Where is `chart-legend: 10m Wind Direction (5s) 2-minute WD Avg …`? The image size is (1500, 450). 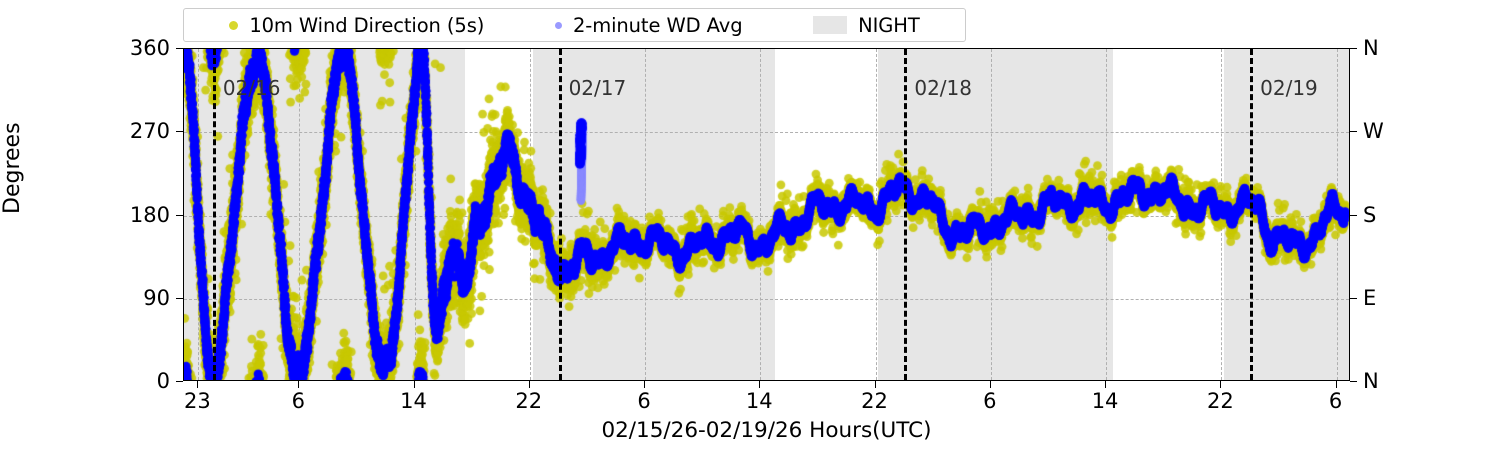 chart-legend: 10m Wind Direction (5s) 2-minute WD Avg … is located at coordinates (574, 25).